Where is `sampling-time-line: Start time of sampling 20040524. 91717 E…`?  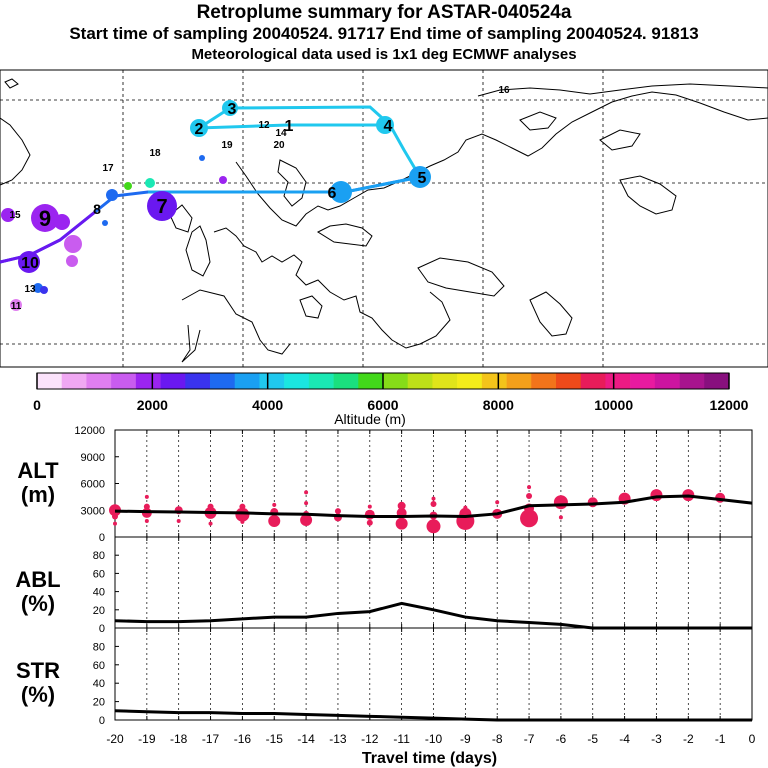 sampling-time-line: Start time of sampling 20040524. 91717 E… is located at coordinates (384, 33).